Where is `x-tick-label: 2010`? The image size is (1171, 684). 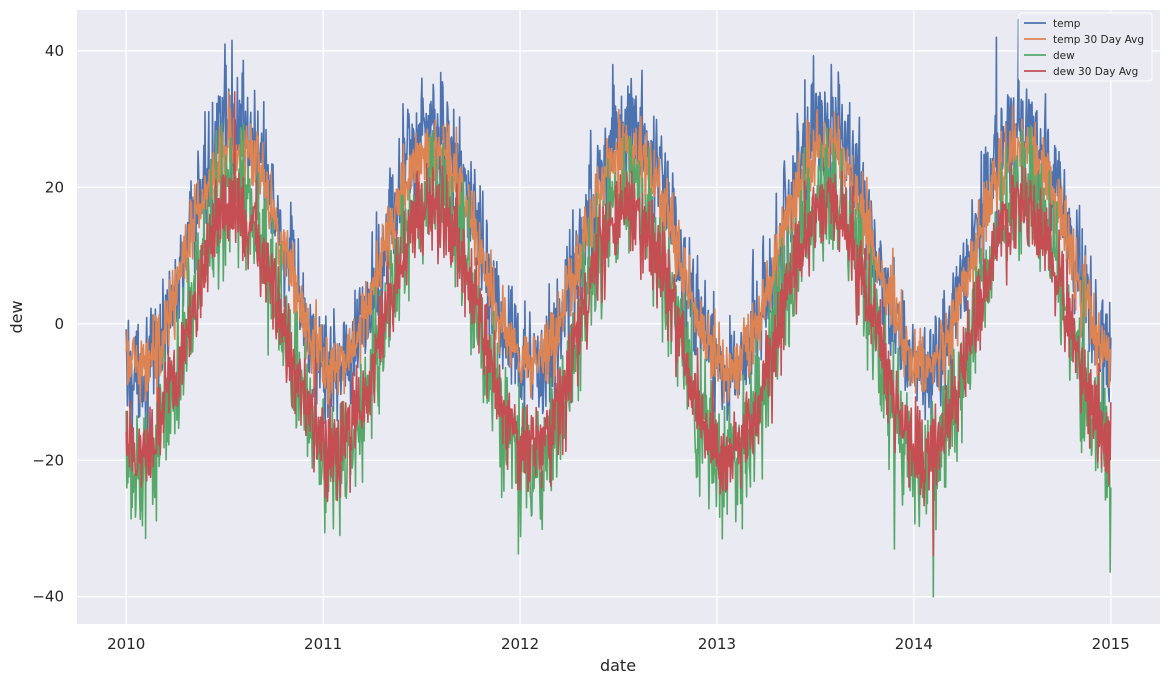 x-tick-label: 2010 is located at coordinates (126, 644).